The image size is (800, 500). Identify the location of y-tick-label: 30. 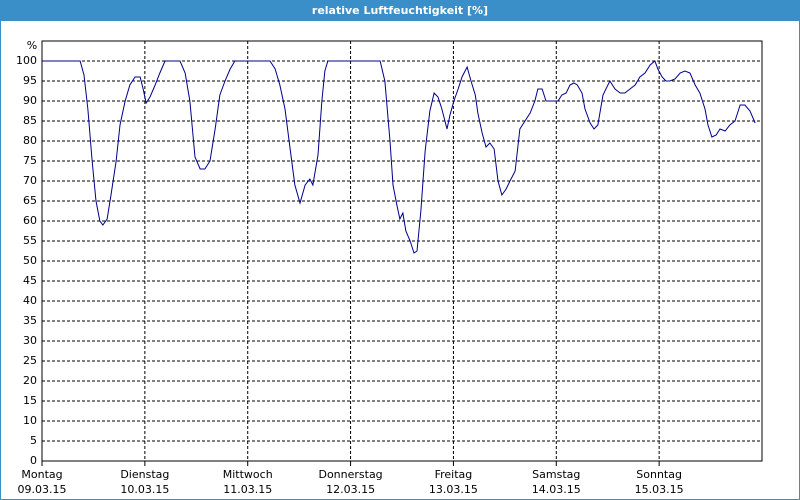
(30, 340).